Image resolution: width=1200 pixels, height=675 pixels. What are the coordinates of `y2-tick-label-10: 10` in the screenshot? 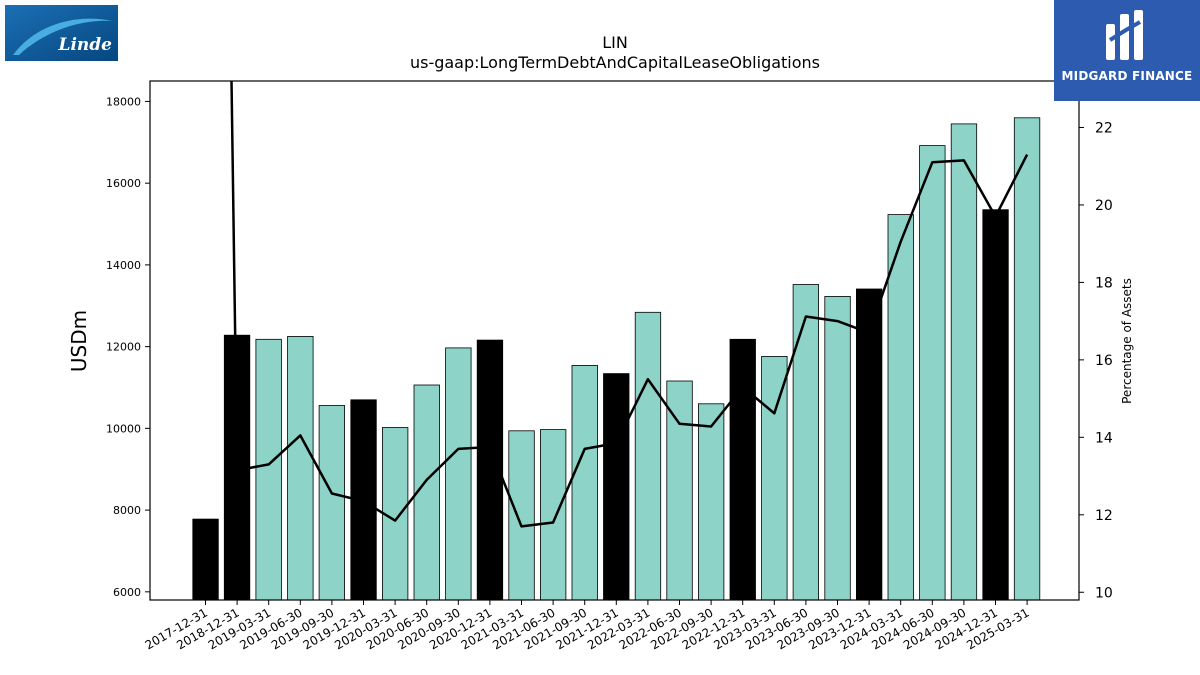 It's located at (1104, 593).